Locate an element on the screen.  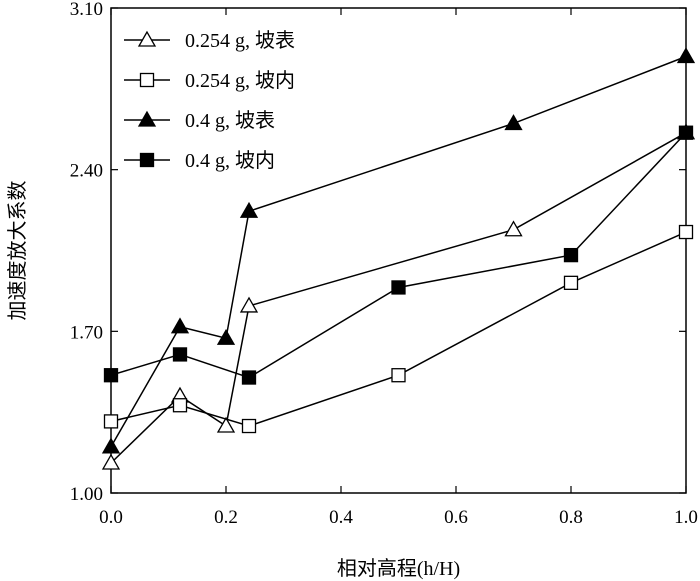
legend-item: 0.254 g, 坡内 is located at coordinates (209, 80).